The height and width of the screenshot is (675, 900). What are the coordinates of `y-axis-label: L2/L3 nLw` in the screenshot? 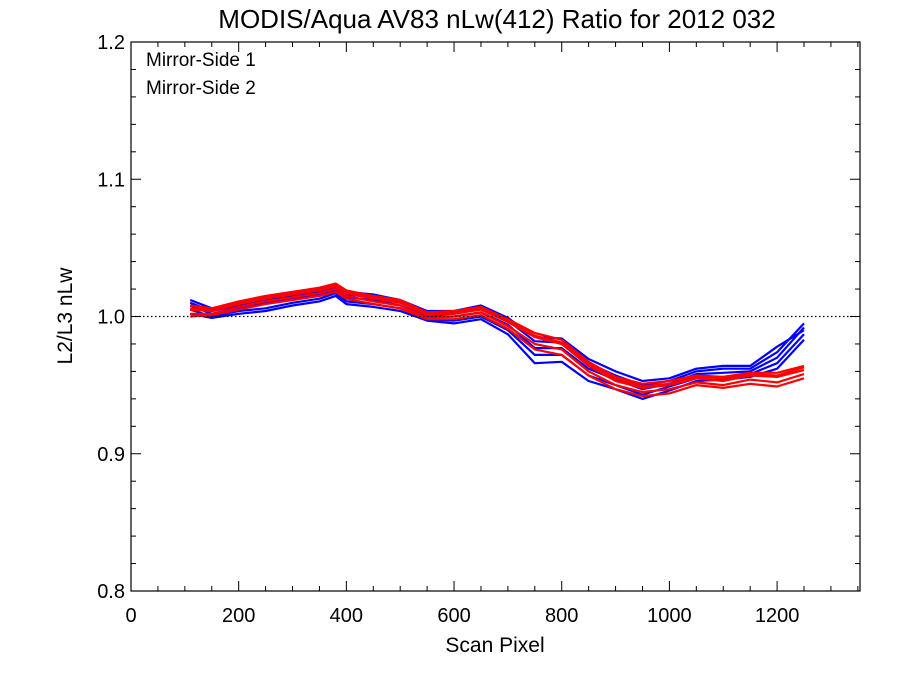 It's located at (65, 316).